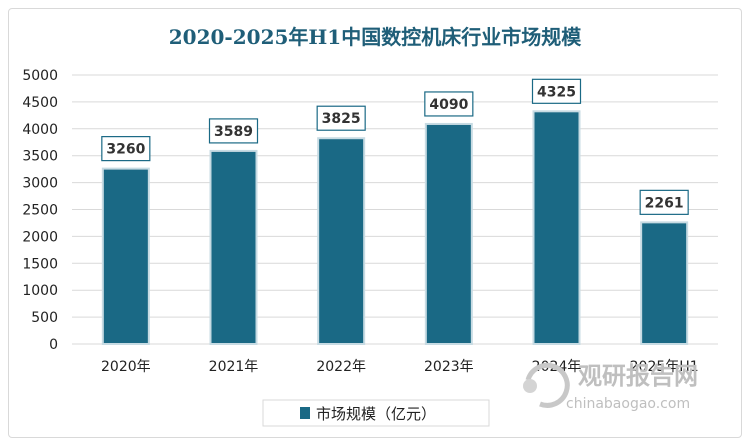 This screenshot has width=750, height=445. I want to click on watermark-logo-icon, so click(546, 385).